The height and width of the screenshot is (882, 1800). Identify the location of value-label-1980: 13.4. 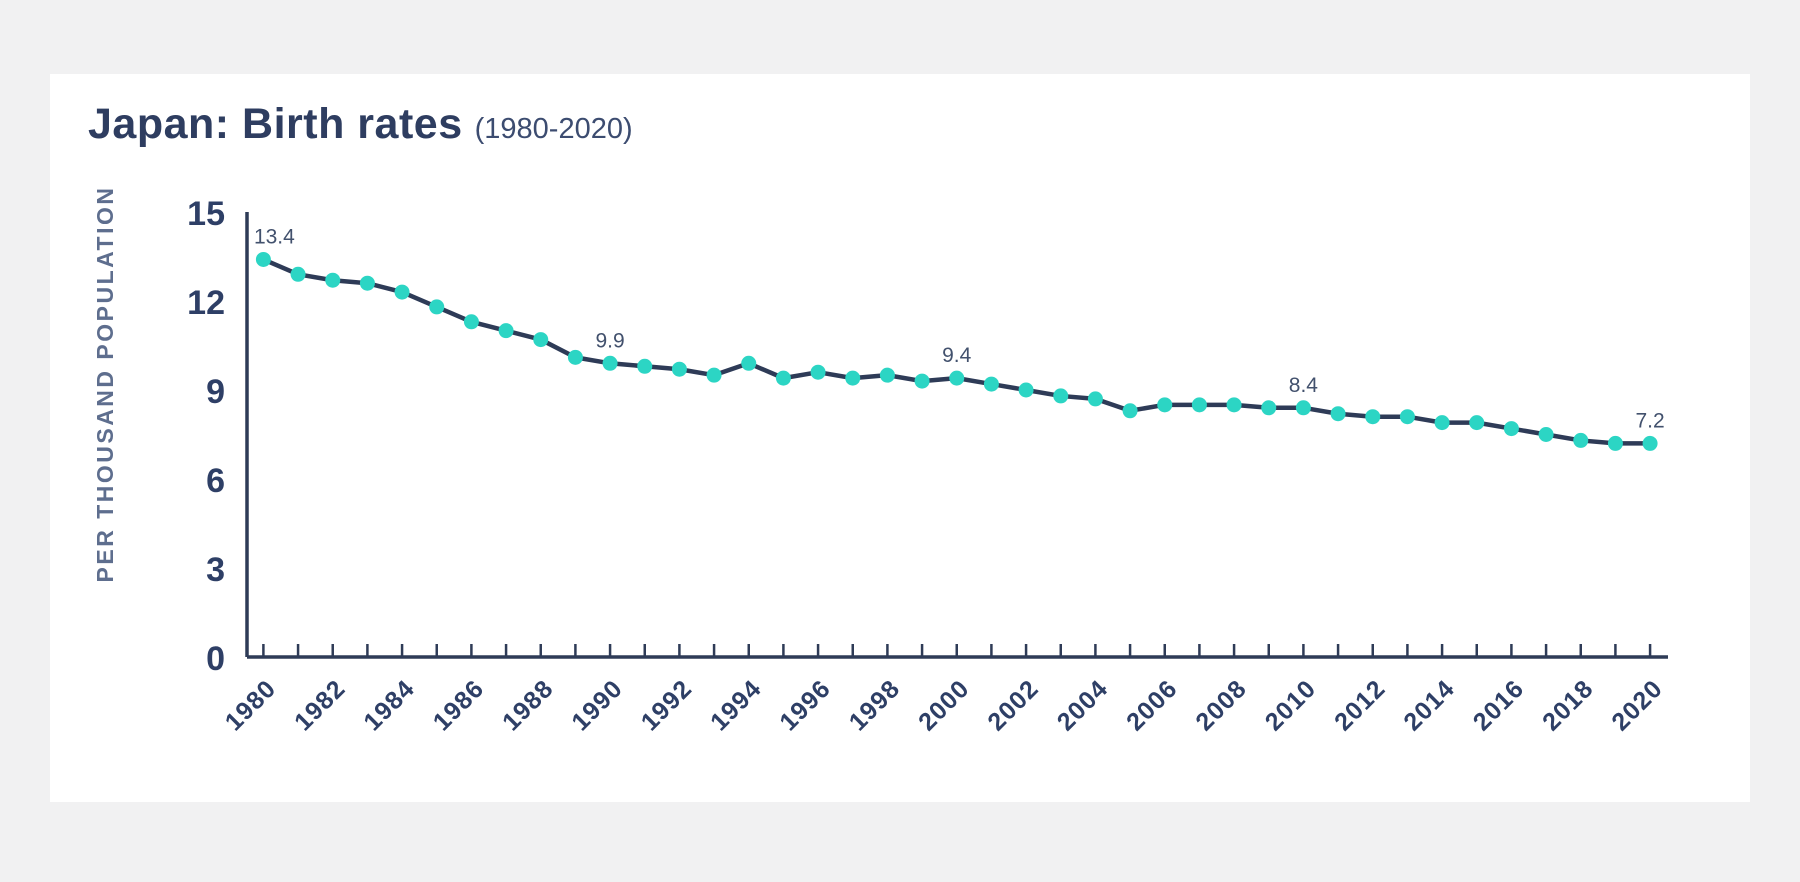
(274, 236).